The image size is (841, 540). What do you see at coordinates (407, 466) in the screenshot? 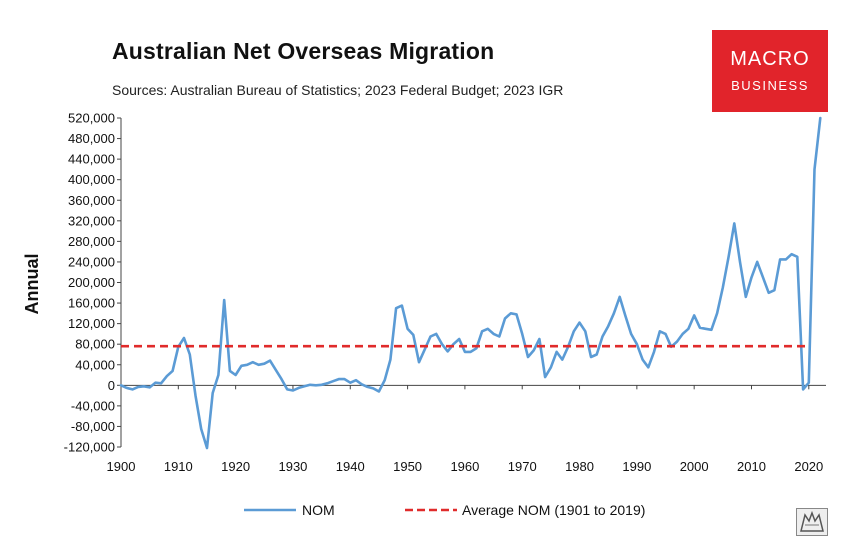
I see `x-tick-label: 1950` at bounding box center [407, 466].